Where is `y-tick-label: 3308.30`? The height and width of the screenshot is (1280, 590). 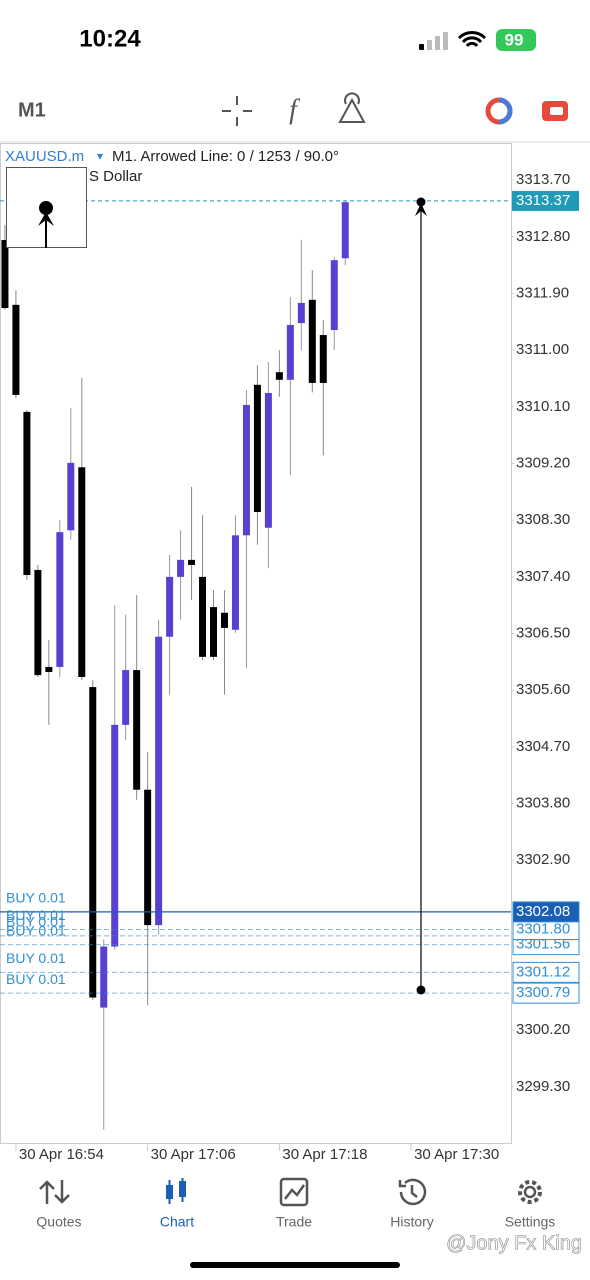
y-tick-label: 3308.30 is located at coordinates (543, 519).